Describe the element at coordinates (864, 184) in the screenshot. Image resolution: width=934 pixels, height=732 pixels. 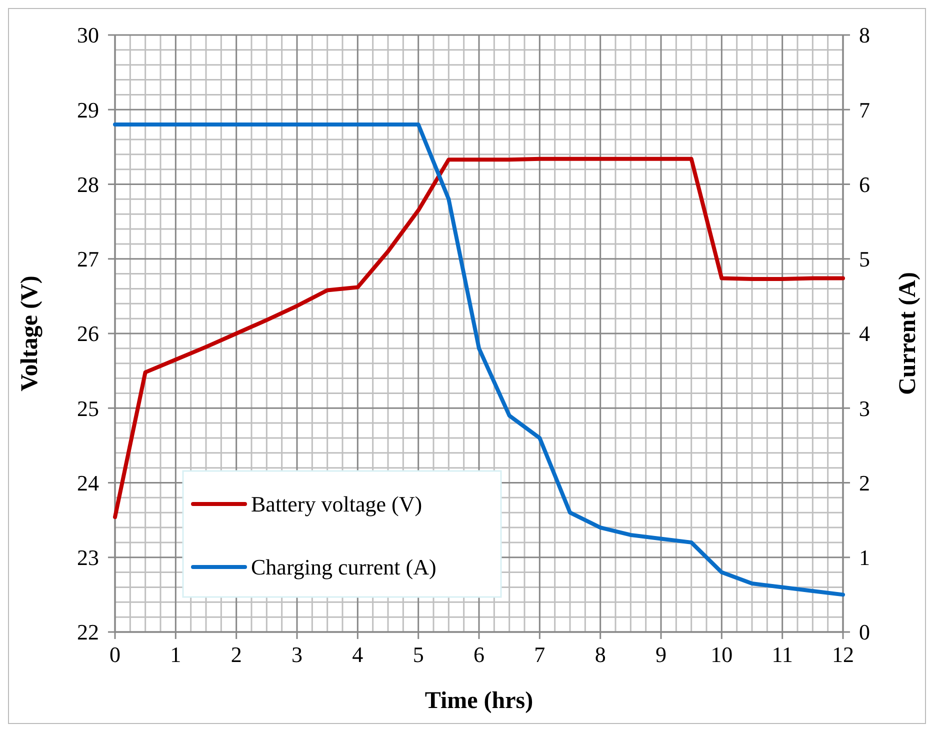
I see `y2-tick-label: 6` at that location.